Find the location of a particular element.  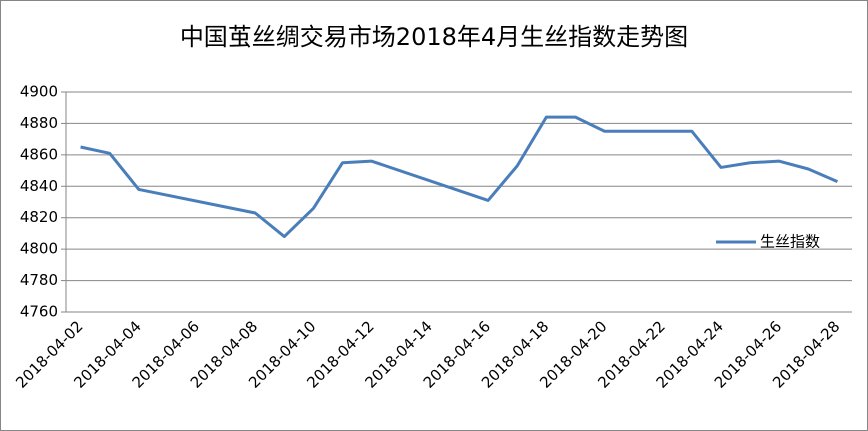

y-tick-label: 4780 is located at coordinates (39, 280).